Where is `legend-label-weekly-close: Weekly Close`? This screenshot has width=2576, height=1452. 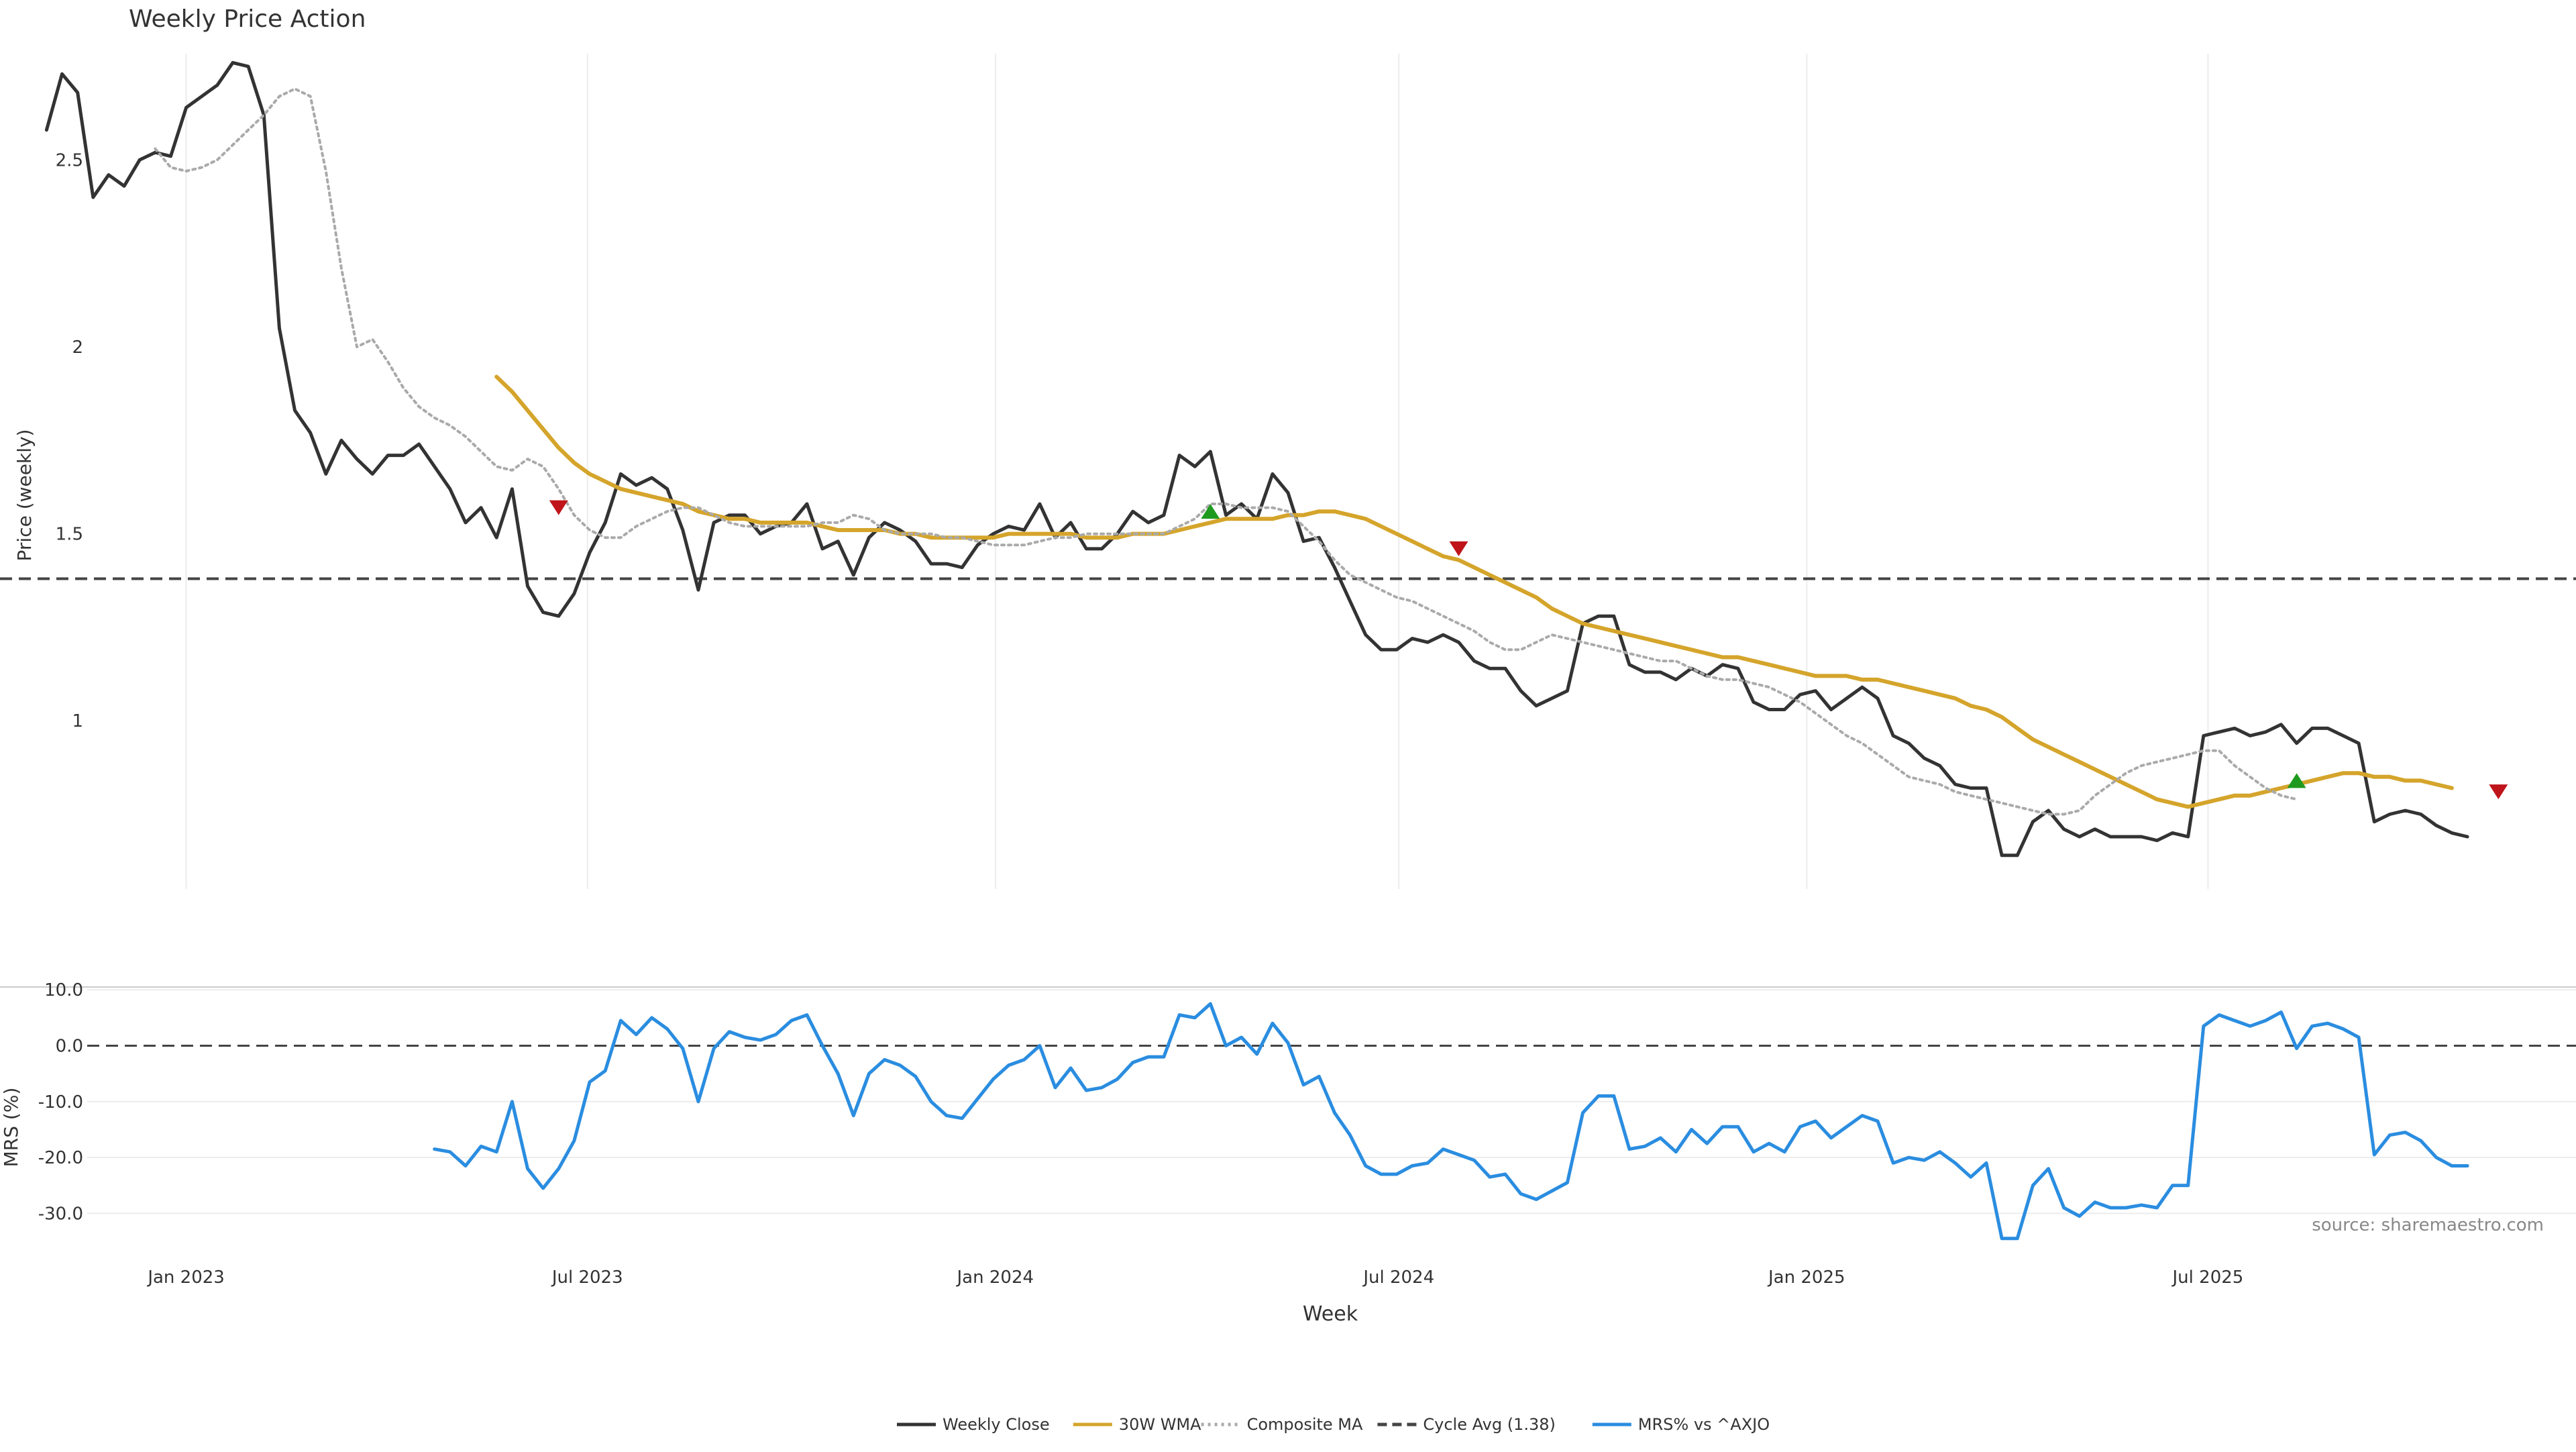
legend-label-weekly-close: Weekly Close is located at coordinates (996, 1424).